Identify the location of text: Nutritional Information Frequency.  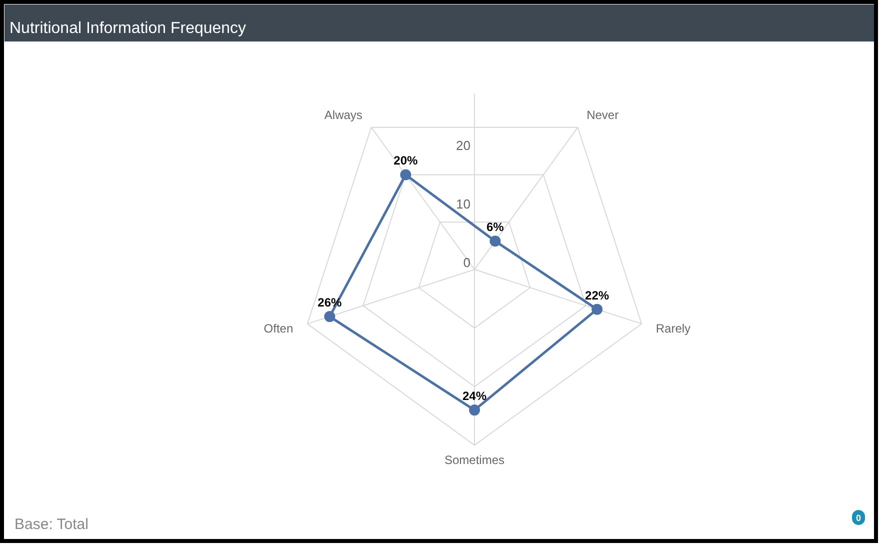
(128, 28).